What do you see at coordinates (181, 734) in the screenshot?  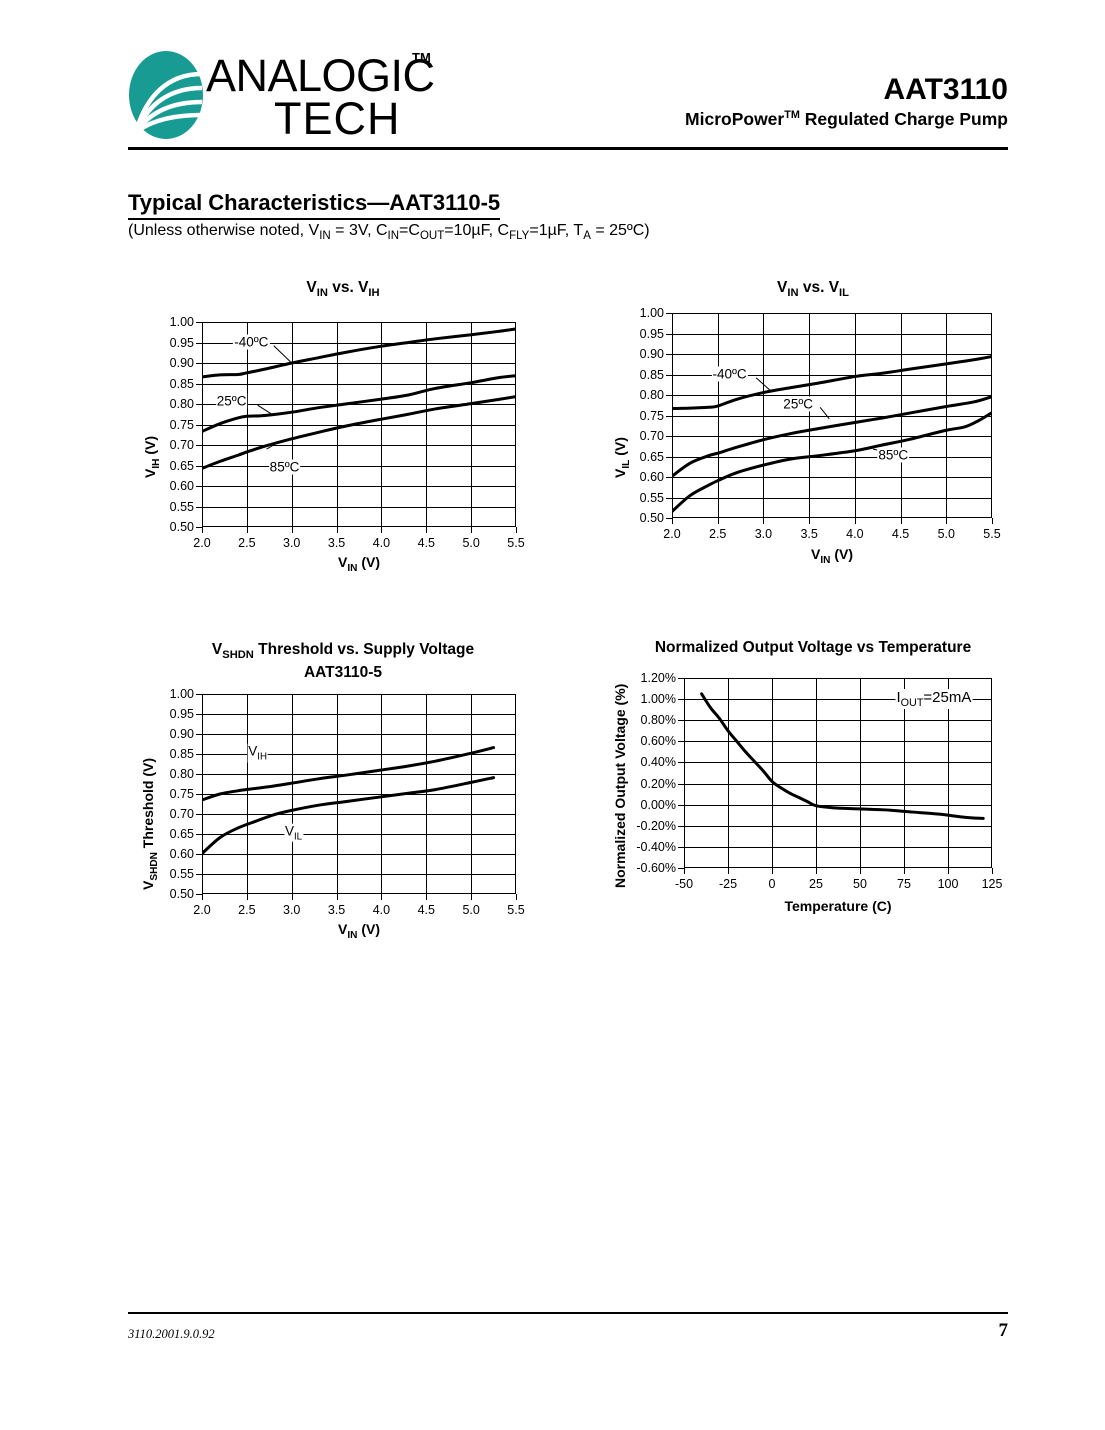 I see `y-tick-label: 0.90` at bounding box center [181, 734].